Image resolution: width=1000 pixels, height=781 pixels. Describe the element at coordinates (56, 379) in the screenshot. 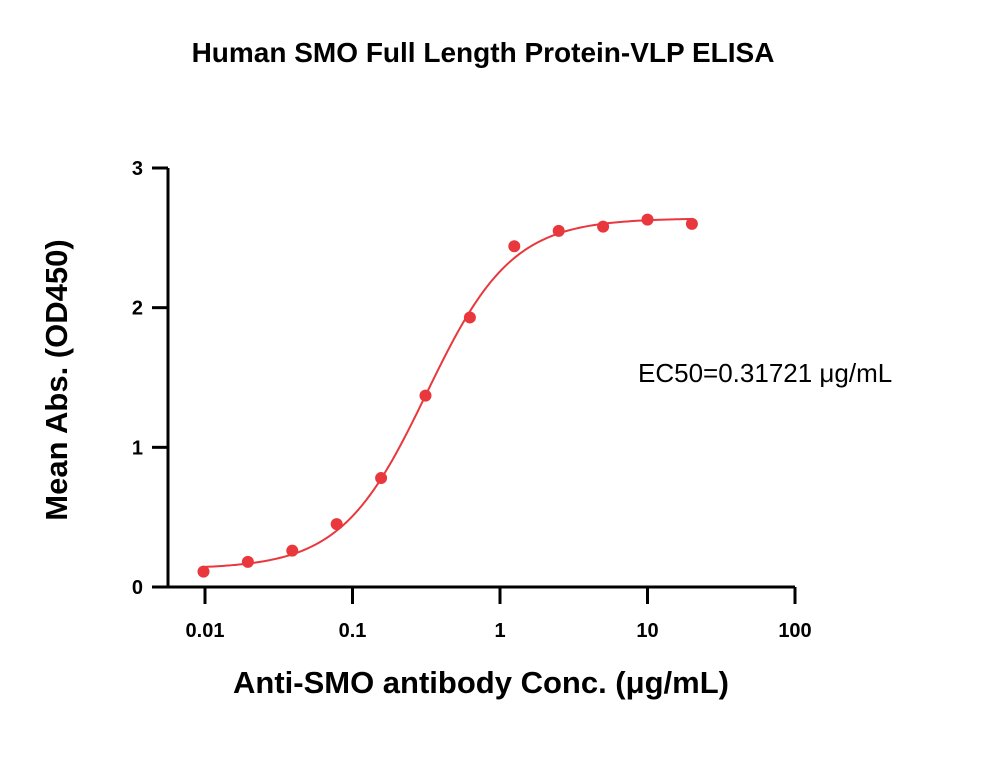

I see `y-axis-label: Mean Abs. (OD450)` at that location.